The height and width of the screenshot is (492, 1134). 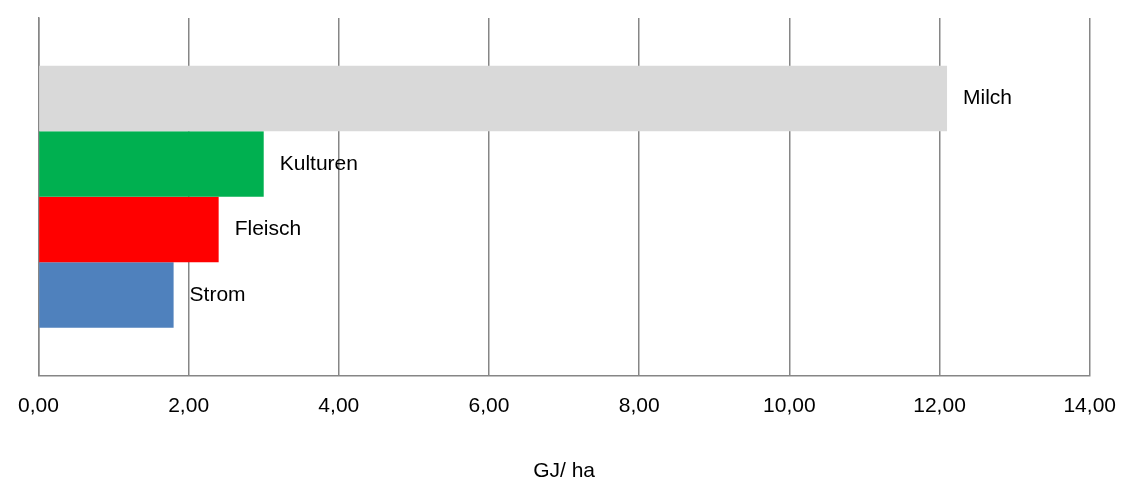 I want to click on series-label: Kulturen, so click(x=318, y=162).